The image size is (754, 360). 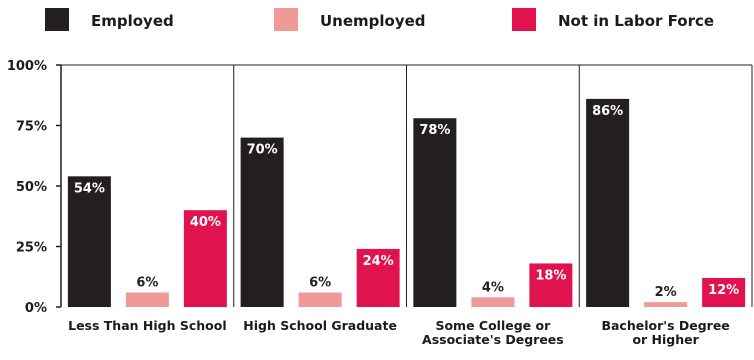 I want to click on y-tick-label: 50%, so click(x=31, y=187).